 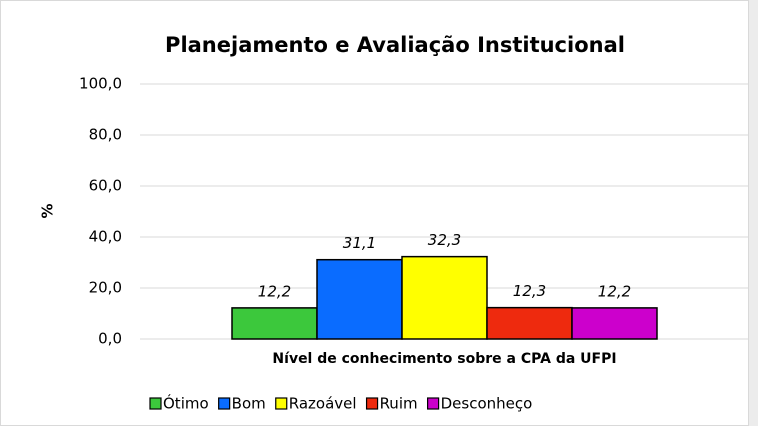 What do you see at coordinates (186, 403) in the screenshot?
I see `legend-label: Ótimo` at bounding box center [186, 403].